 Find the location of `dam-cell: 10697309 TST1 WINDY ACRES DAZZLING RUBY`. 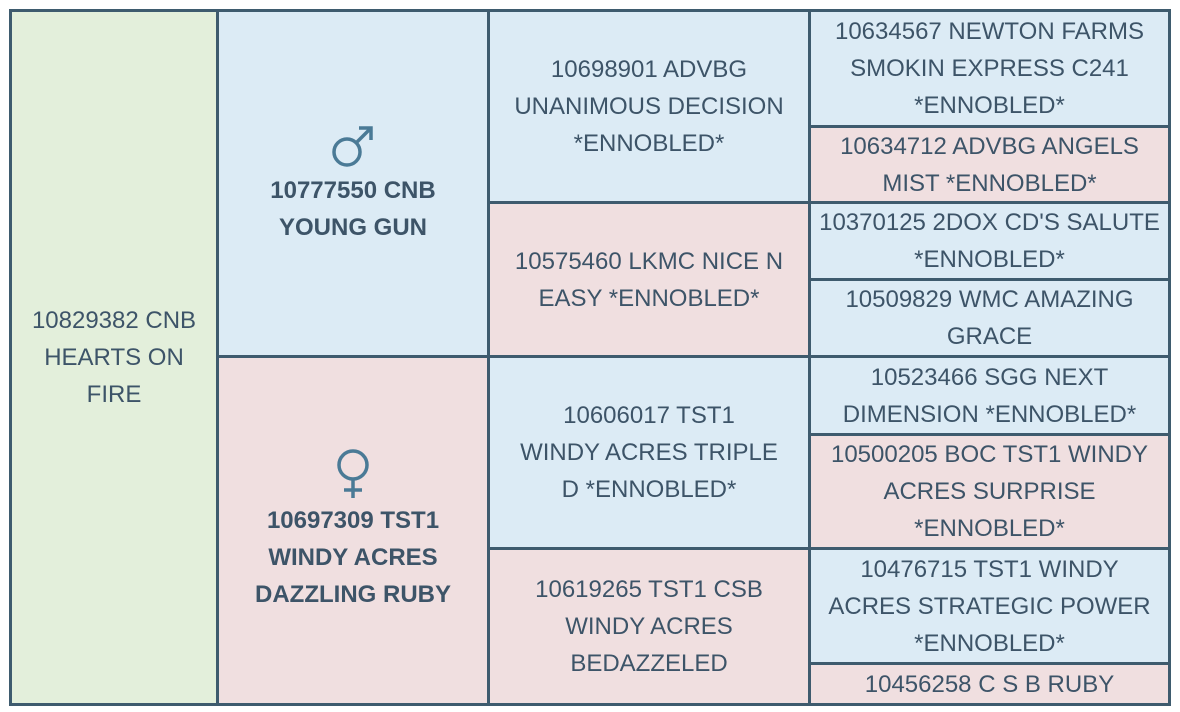

dam-cell: 10697309 TST1 WINDY ACRES DAZZLING RUBY is located at coordinates (353, 530).